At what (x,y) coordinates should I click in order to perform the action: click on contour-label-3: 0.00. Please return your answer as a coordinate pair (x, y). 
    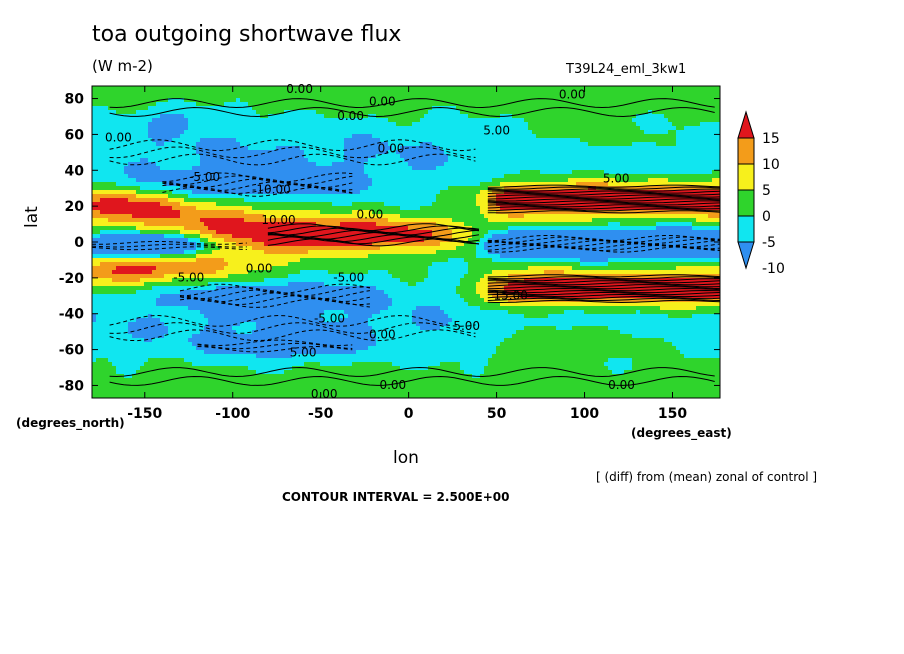
    Looking at the image, I should click on (572, 95).